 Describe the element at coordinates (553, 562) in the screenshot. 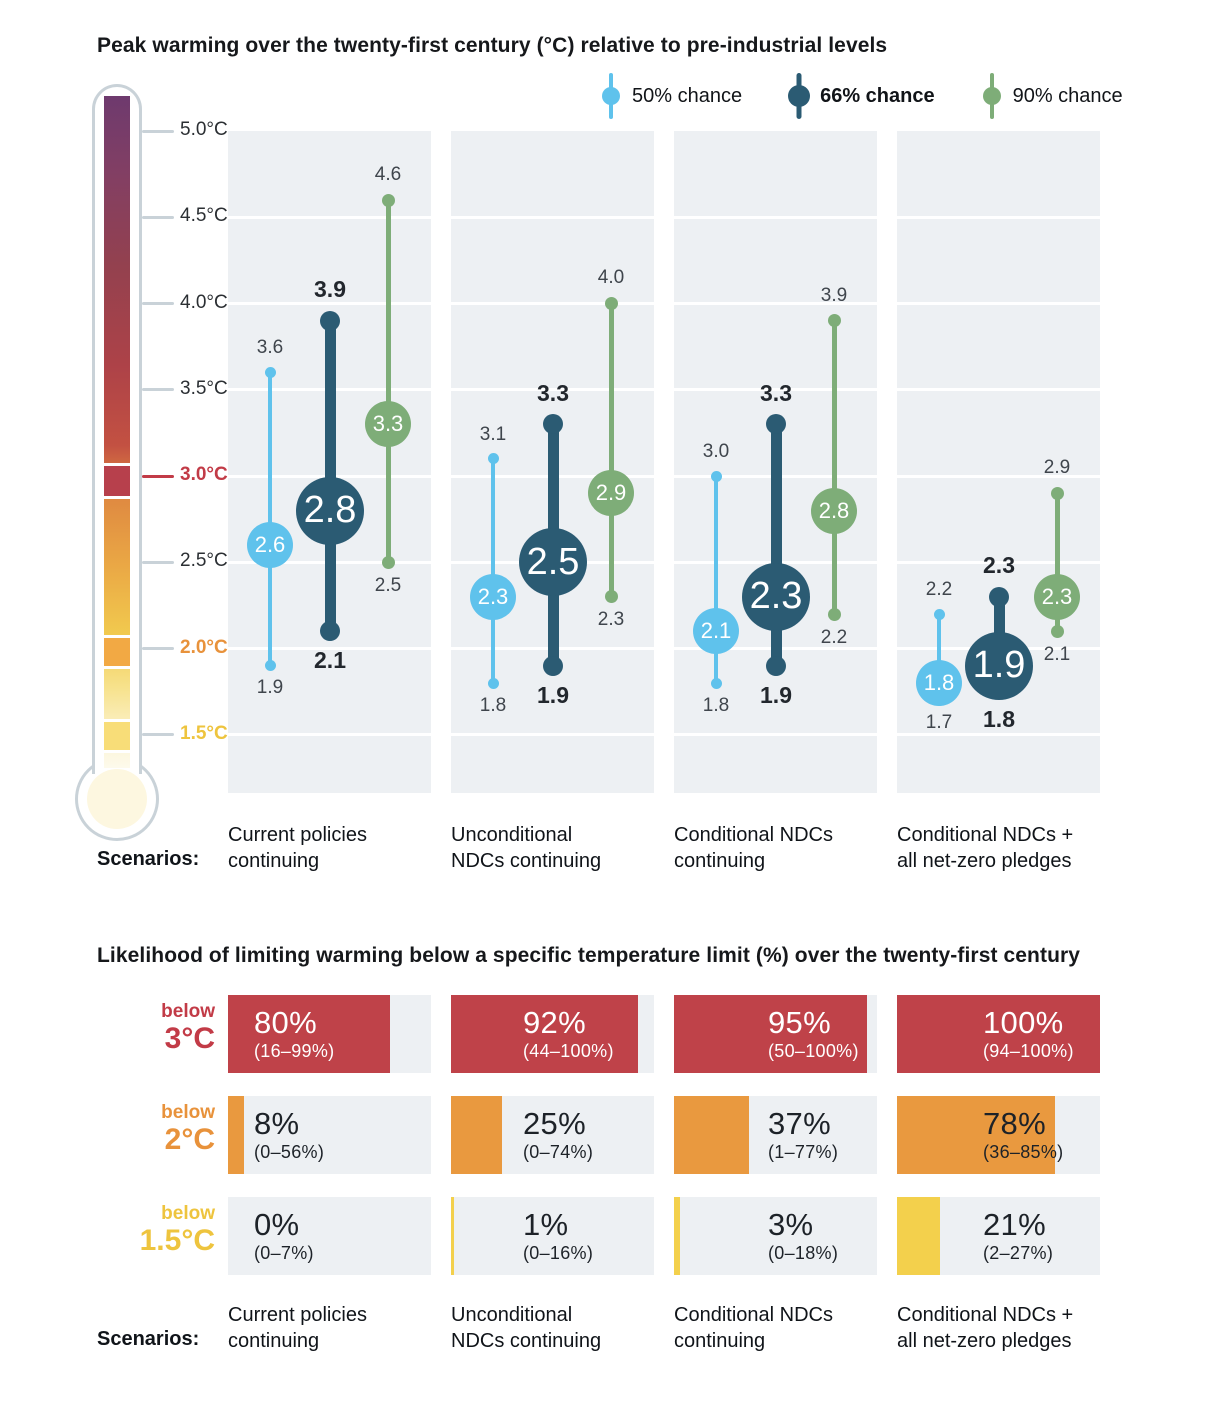

I see `mid-value-66-1: 2.5` at that location.